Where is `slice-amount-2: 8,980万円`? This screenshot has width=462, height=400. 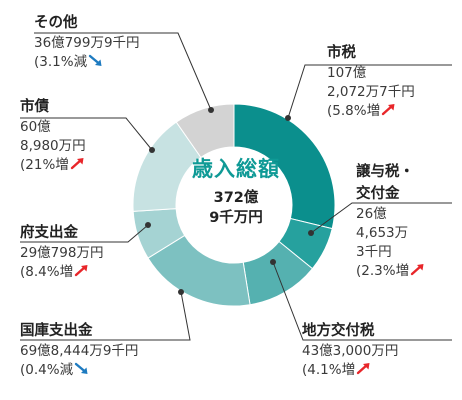
slice-amount-2: 8,980万円 is located at coordinates (53, 146).